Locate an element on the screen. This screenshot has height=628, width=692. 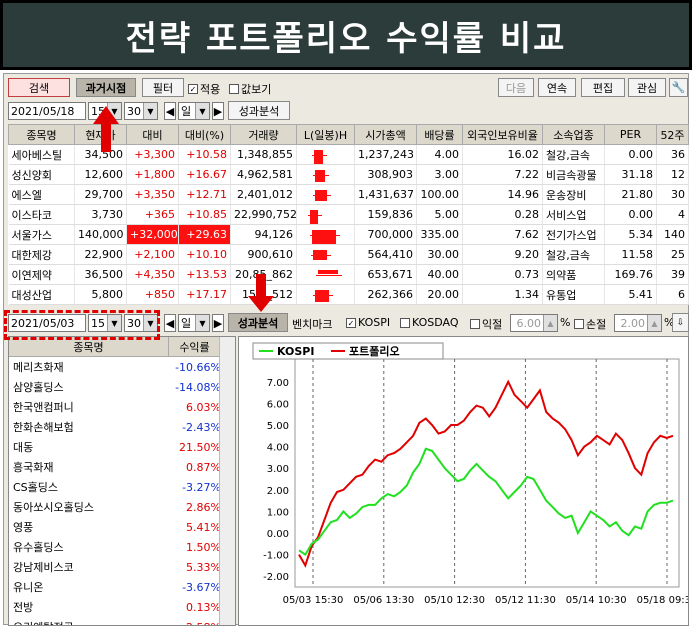
kospi-checkbox: ✓ KOSPI is located at coordinates (368, 322).